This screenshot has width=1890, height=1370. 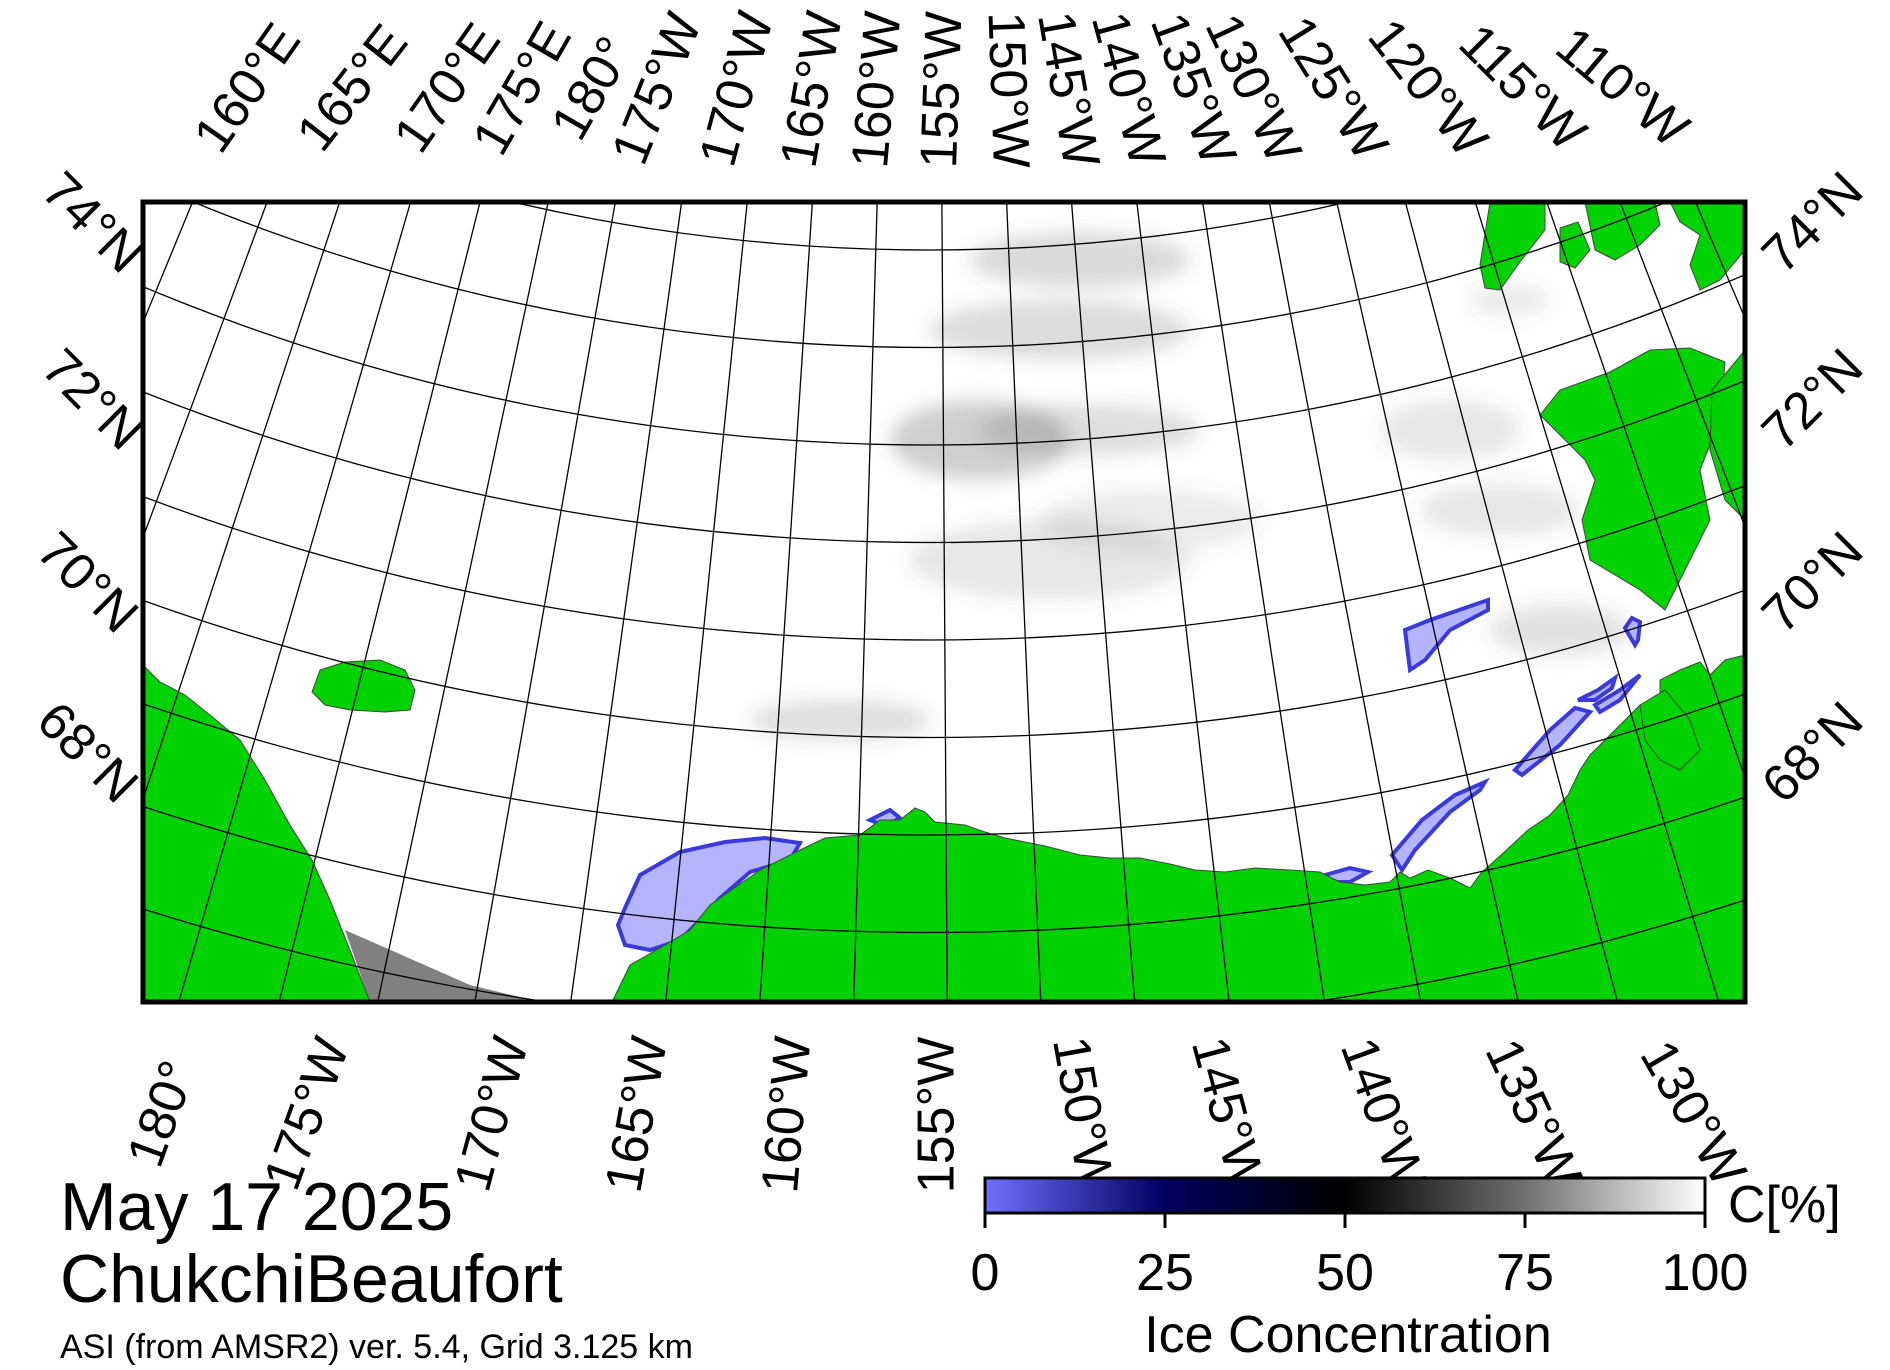 I want to click on land-banks-island, so click(x=1632, y=479).